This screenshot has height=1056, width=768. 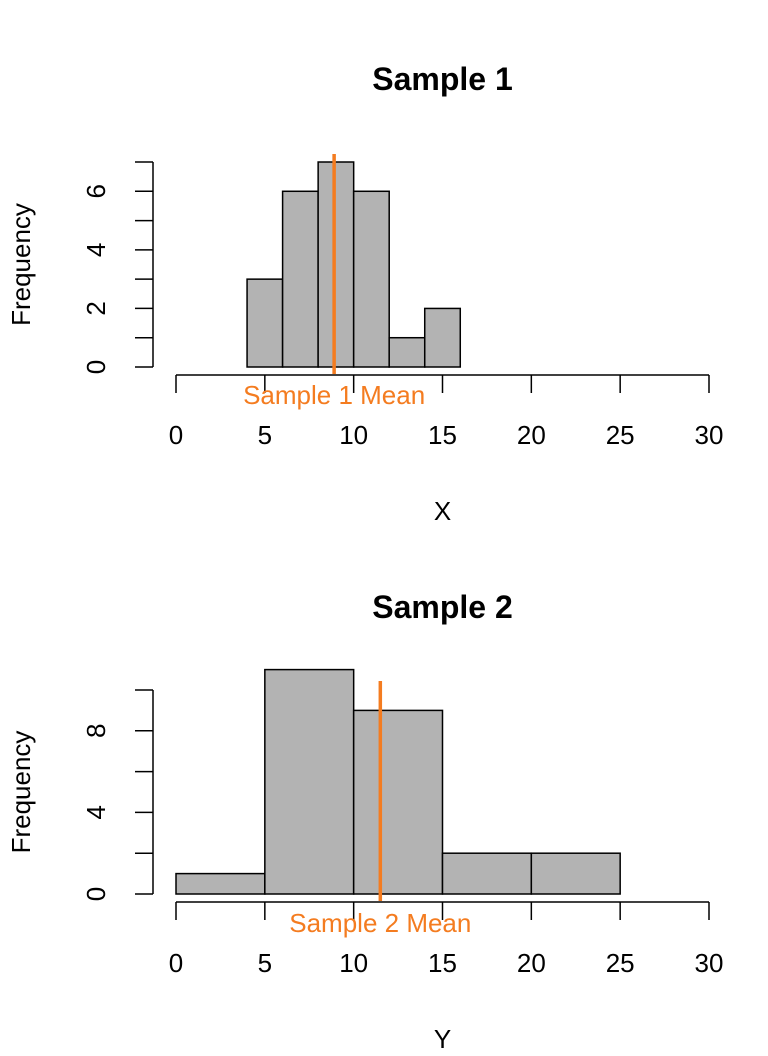 I want to click on x-axis-label: Y, so click(x=442, y=1039).